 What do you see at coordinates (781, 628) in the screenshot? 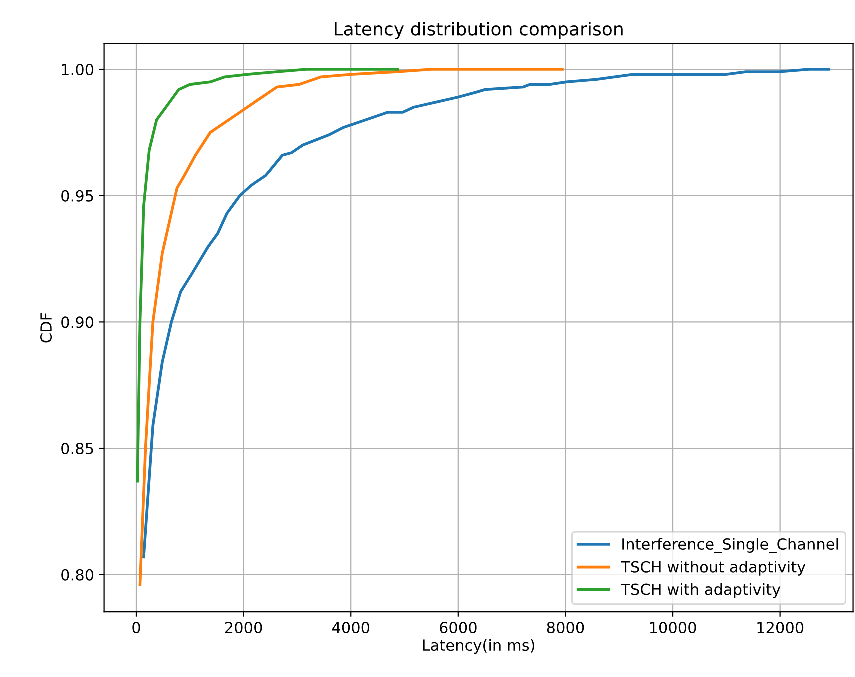
I see `x-tick-label: 12000` at bounding box center [781, 628].